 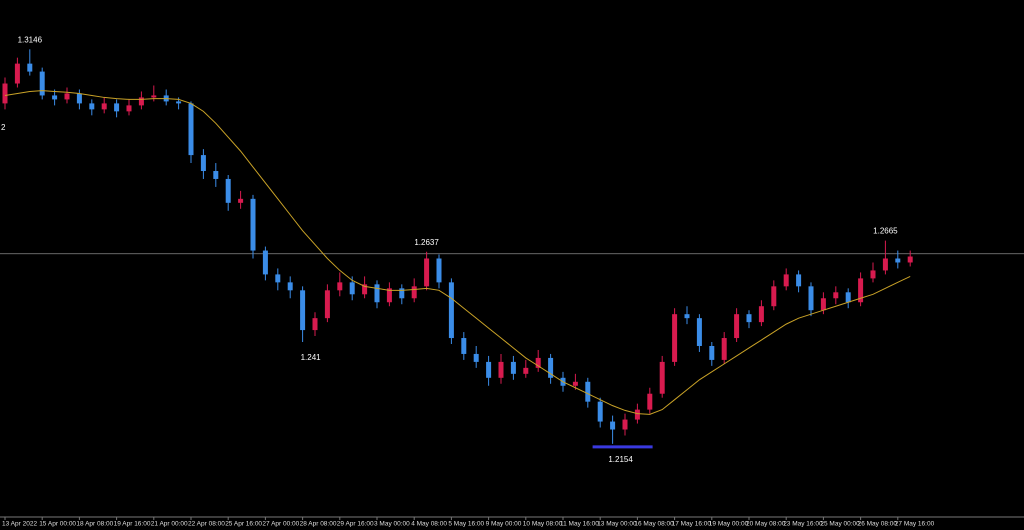 I want to click on x-tick-label: 9 May 00:00, so click(x=504, y=524).